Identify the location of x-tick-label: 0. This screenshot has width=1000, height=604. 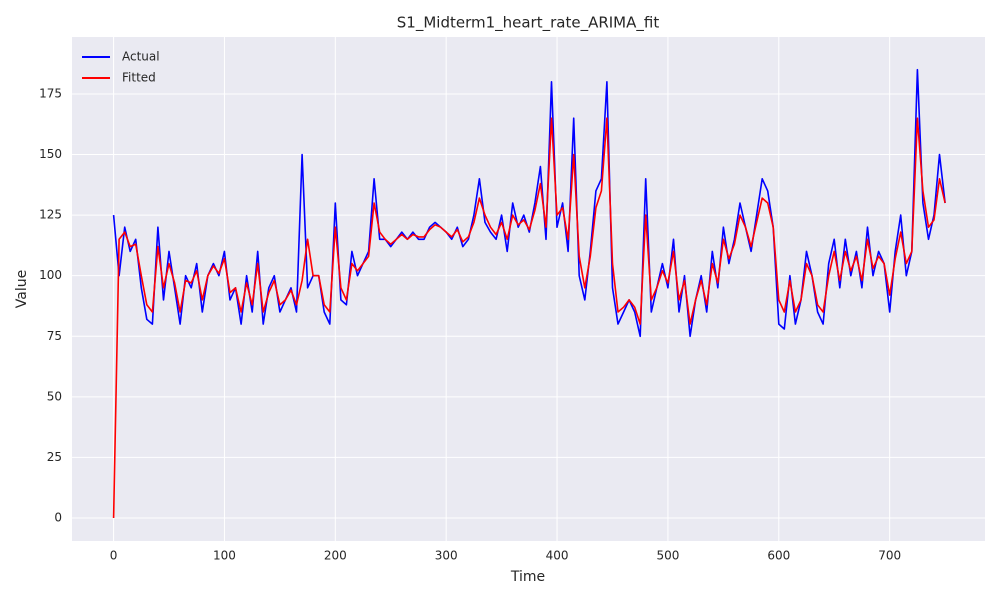
(114, 556).